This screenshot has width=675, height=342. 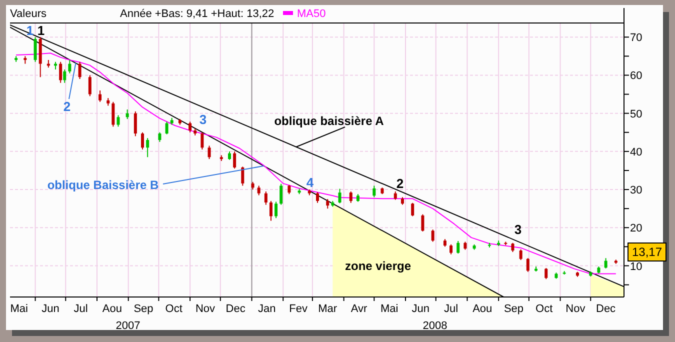 I want to click on y-tick-label: 50, so click(x=636, y=114).